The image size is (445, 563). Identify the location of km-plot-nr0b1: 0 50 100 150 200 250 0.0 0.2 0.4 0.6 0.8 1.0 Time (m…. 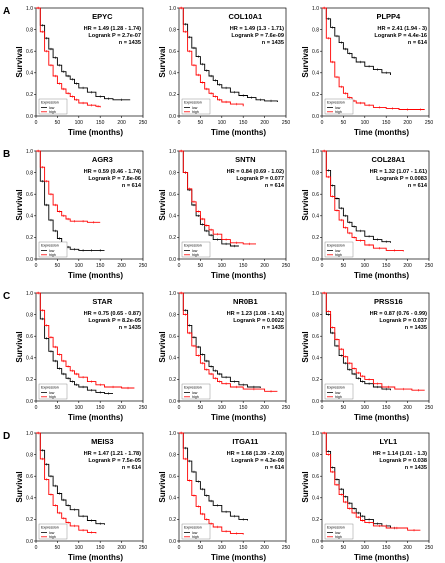
(224, 356).